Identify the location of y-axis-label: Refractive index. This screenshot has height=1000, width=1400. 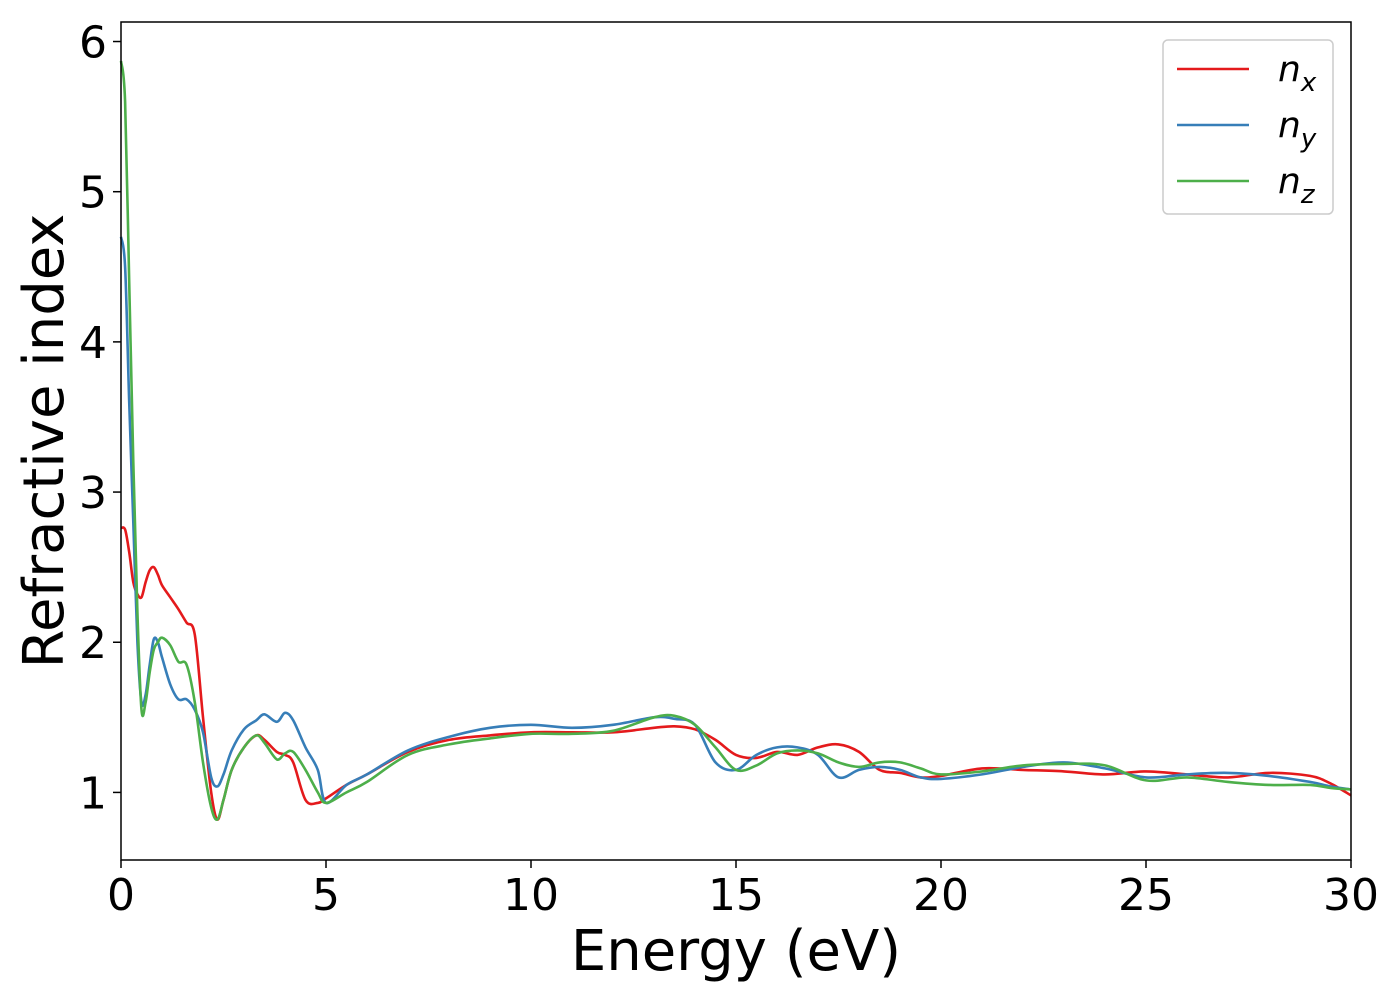
(44, 441).